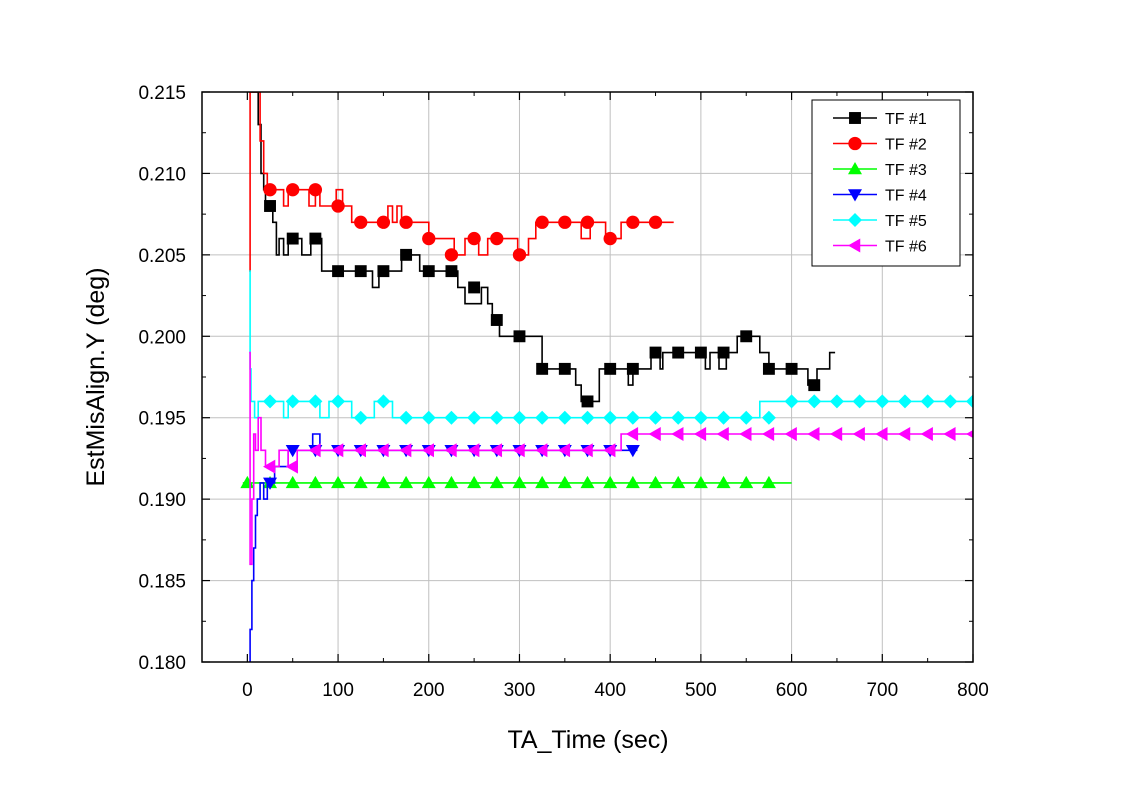 The height and width of the screenshot is (793, 1130). Describe the element at coordinates (886, 183) in the screenshot. I see `legend-box` at that location.